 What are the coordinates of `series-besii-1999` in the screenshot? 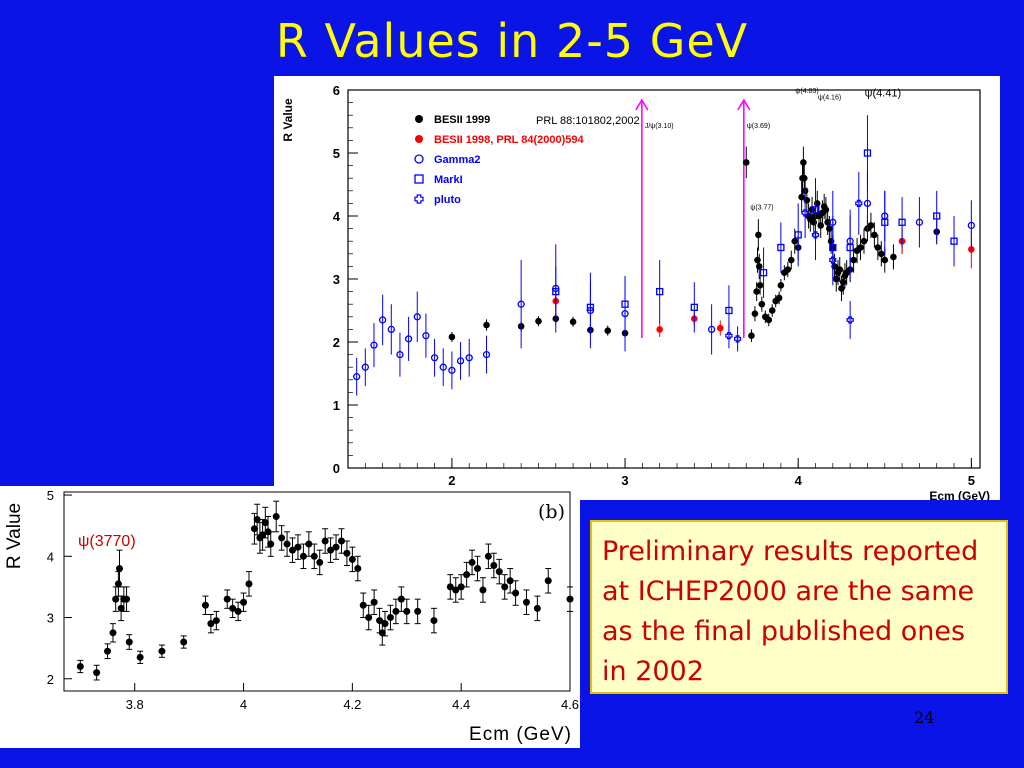 It's located at (694, 244).